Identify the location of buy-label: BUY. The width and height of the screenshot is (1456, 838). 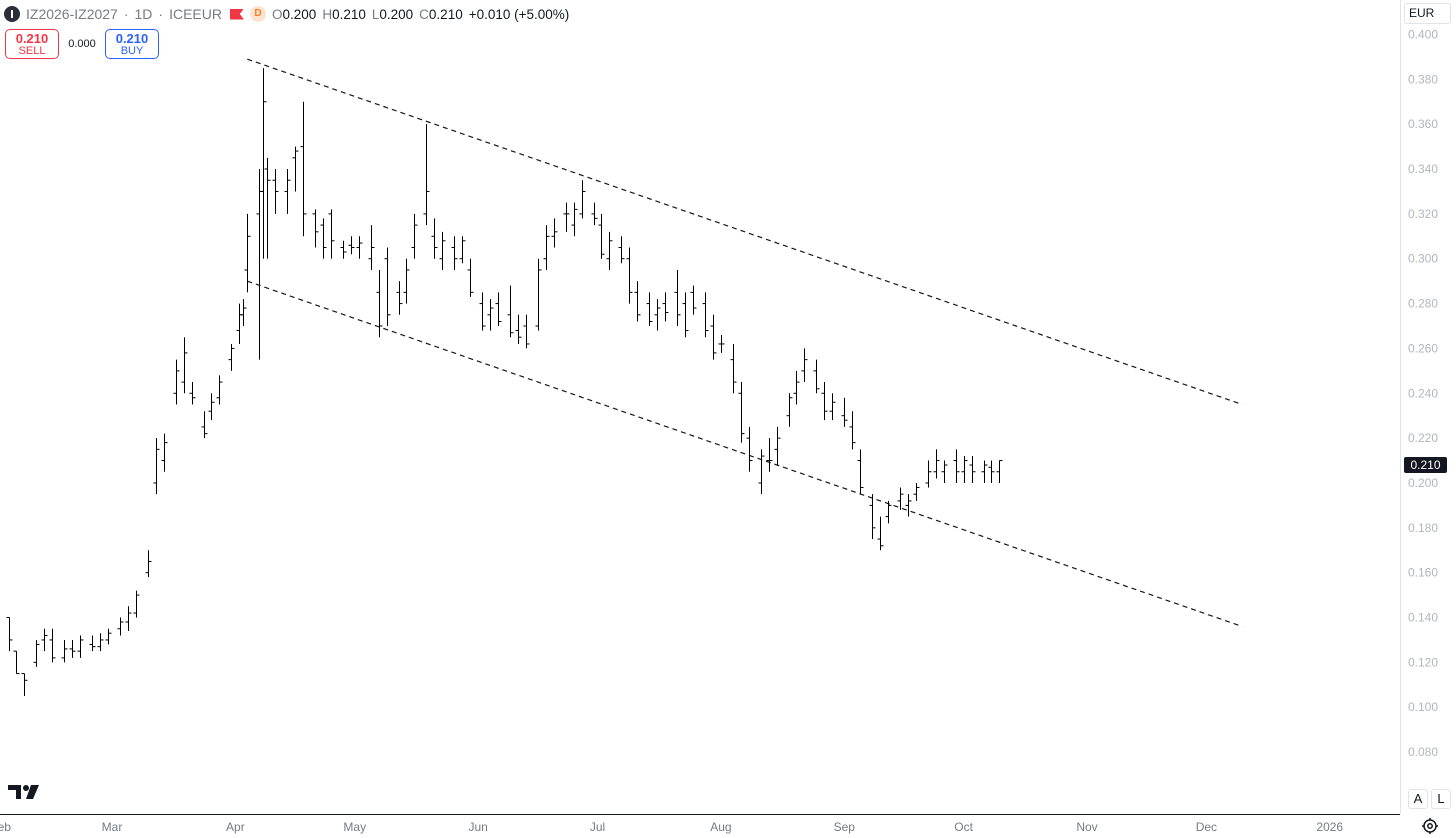
(132, 51).